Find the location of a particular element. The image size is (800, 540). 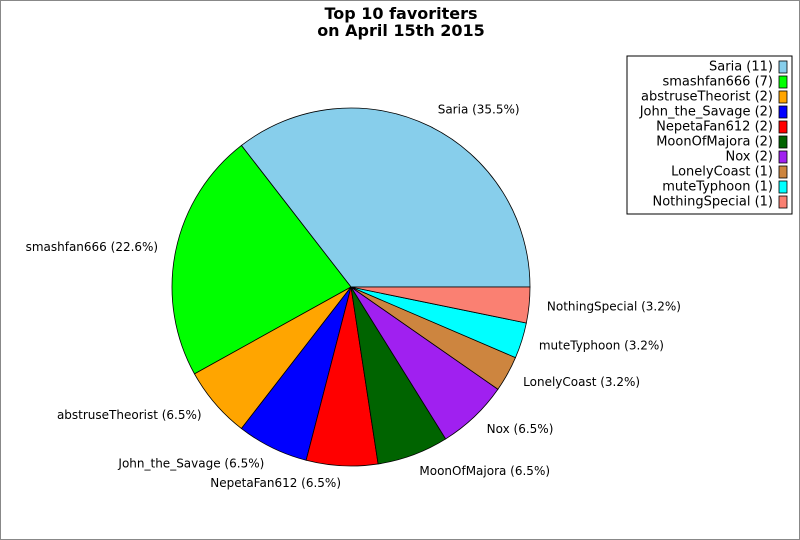

chart-title-line-2: on April 15th 2015 is located at coordinates (401, 30).